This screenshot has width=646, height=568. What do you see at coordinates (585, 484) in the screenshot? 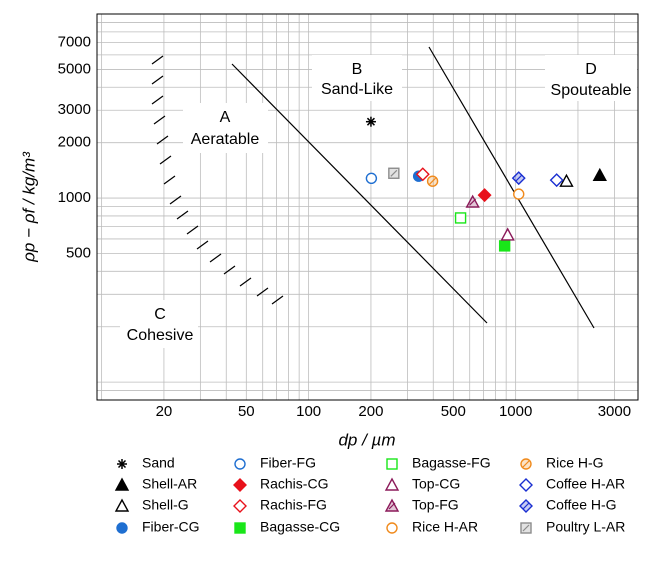
I see `legend-label: Coffee H-AR` at bounding box center [585, 484].